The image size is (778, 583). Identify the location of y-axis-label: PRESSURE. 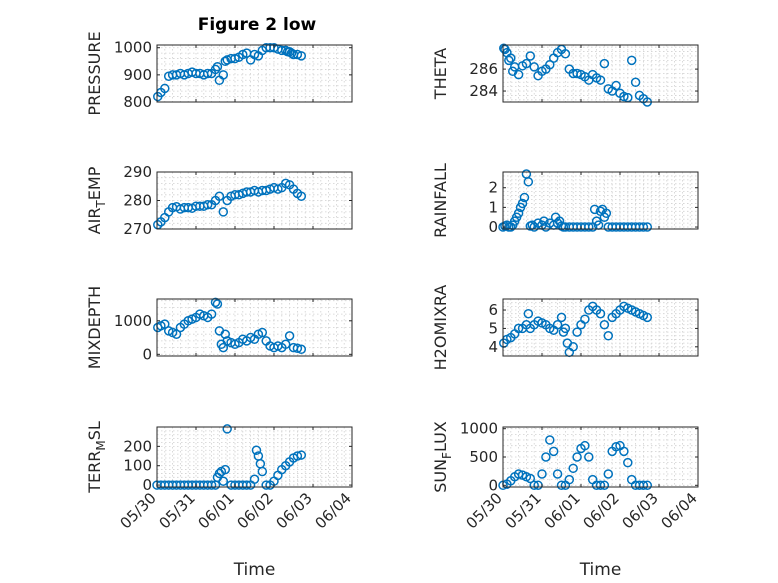
(94, 73).